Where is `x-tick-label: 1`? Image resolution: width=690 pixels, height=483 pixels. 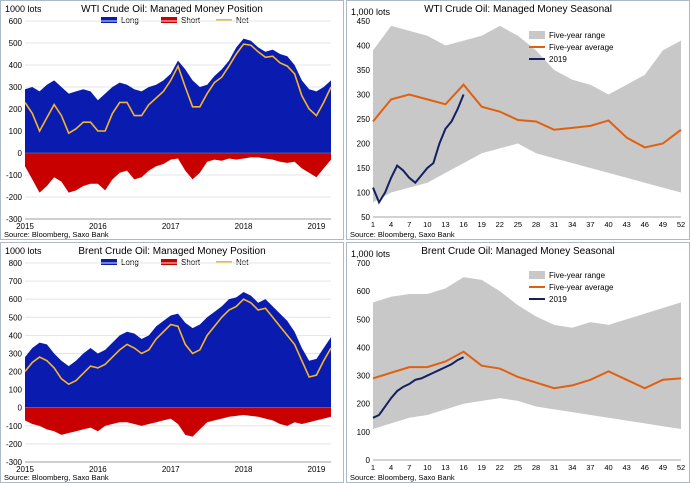
x-tick-label: 1 is located at coordinates (373, 467).